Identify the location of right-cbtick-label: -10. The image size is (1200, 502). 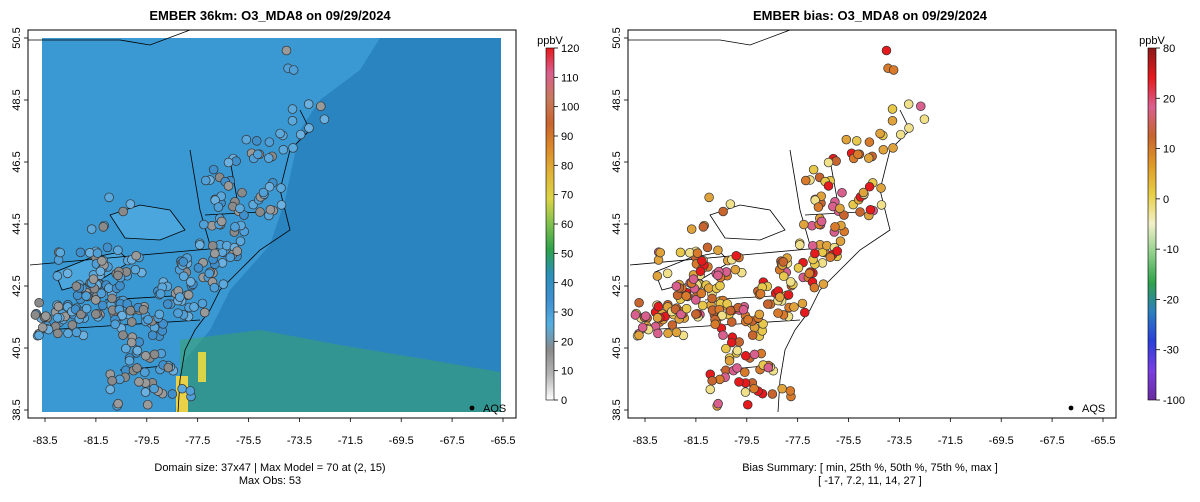
(1171, 250).